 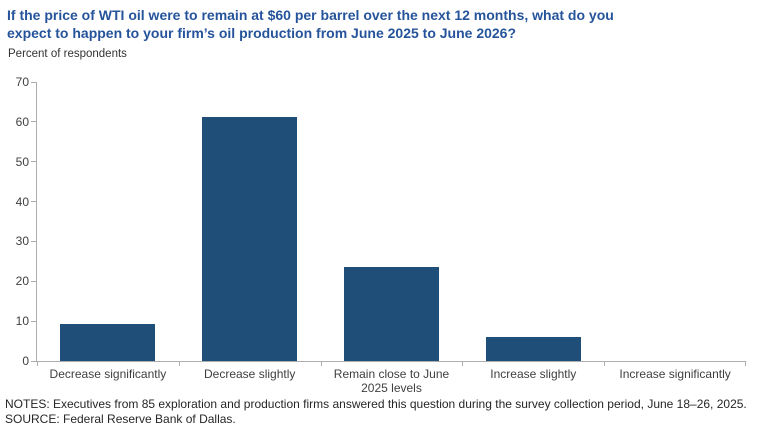 I want to click on x-axis-category-label: Increase significantly, so click(x=675, y=374).